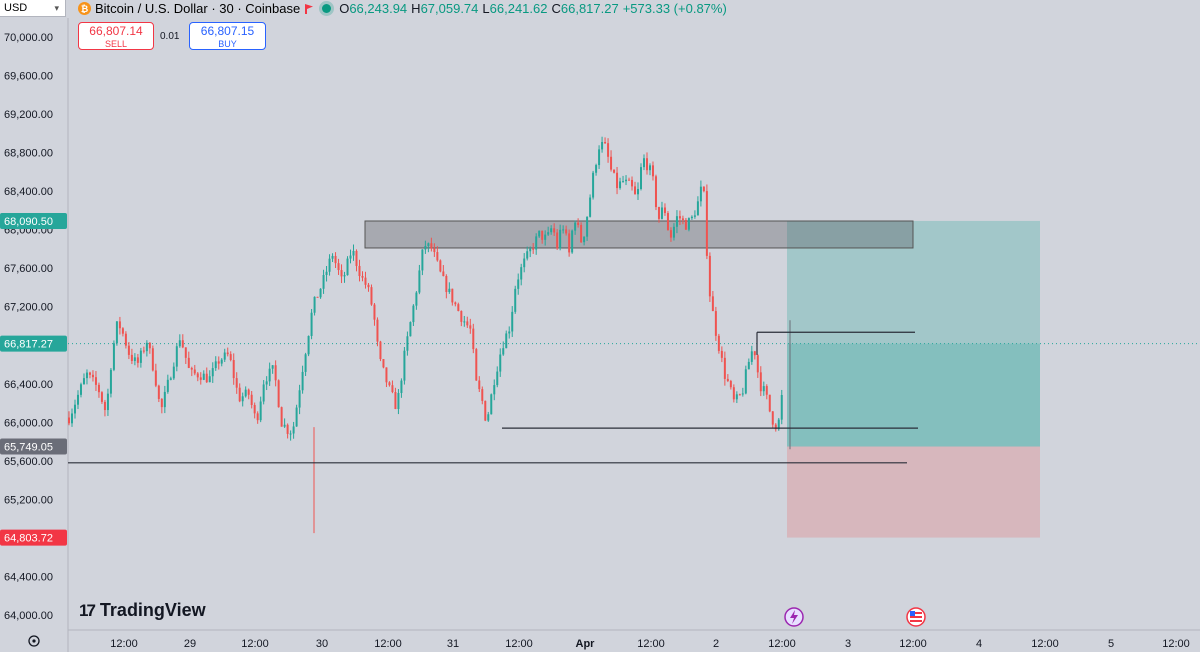 The image size is (1200, 652). I want to click on y-tick-label: 68,800.00, so click(28, 154).